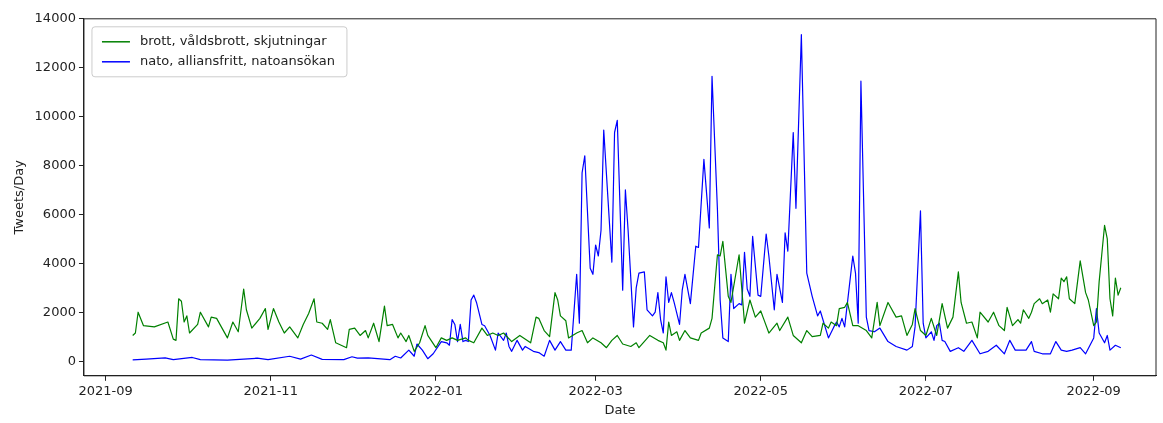  I want to click on y-tick-label: 8000, so click(59, 164).